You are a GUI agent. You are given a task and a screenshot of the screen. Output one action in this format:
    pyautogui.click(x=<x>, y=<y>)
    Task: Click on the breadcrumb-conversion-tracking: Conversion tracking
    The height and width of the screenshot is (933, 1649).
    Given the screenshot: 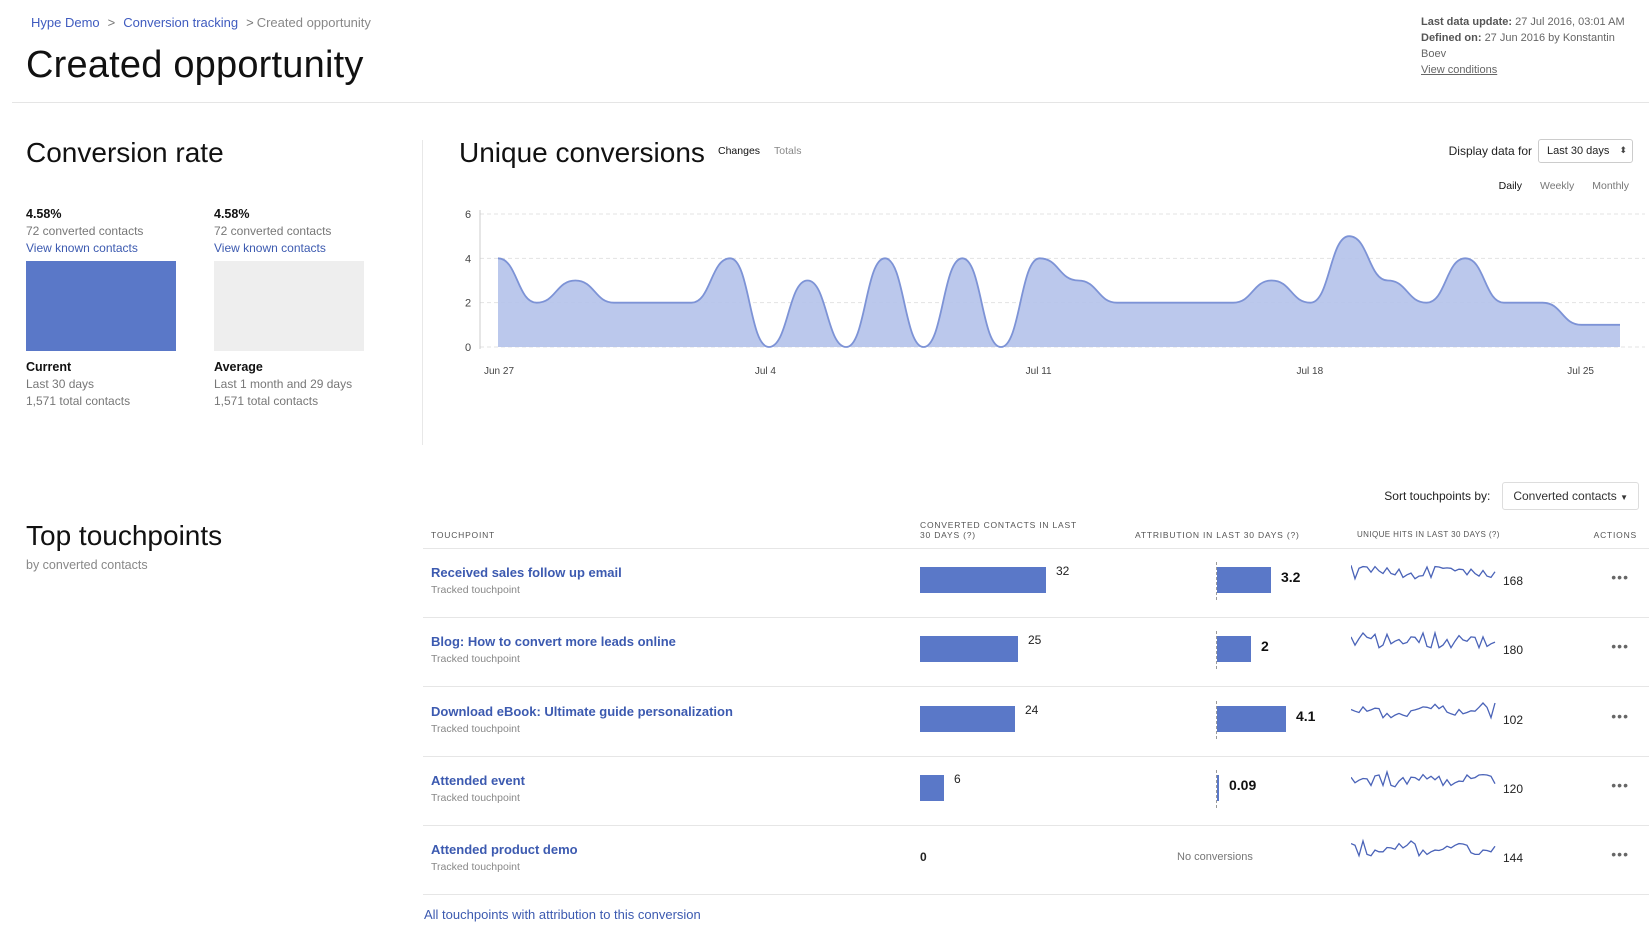 What is the action you would take?
    pyautogui.click(x=181, y=22)
    